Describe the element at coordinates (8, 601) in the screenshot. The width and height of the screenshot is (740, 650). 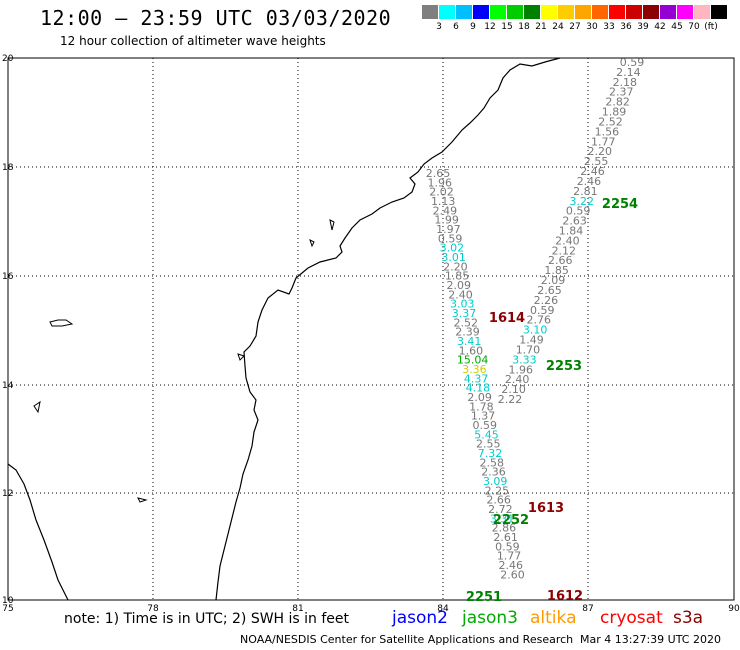
I see `y-tick-label: 10` at that location.